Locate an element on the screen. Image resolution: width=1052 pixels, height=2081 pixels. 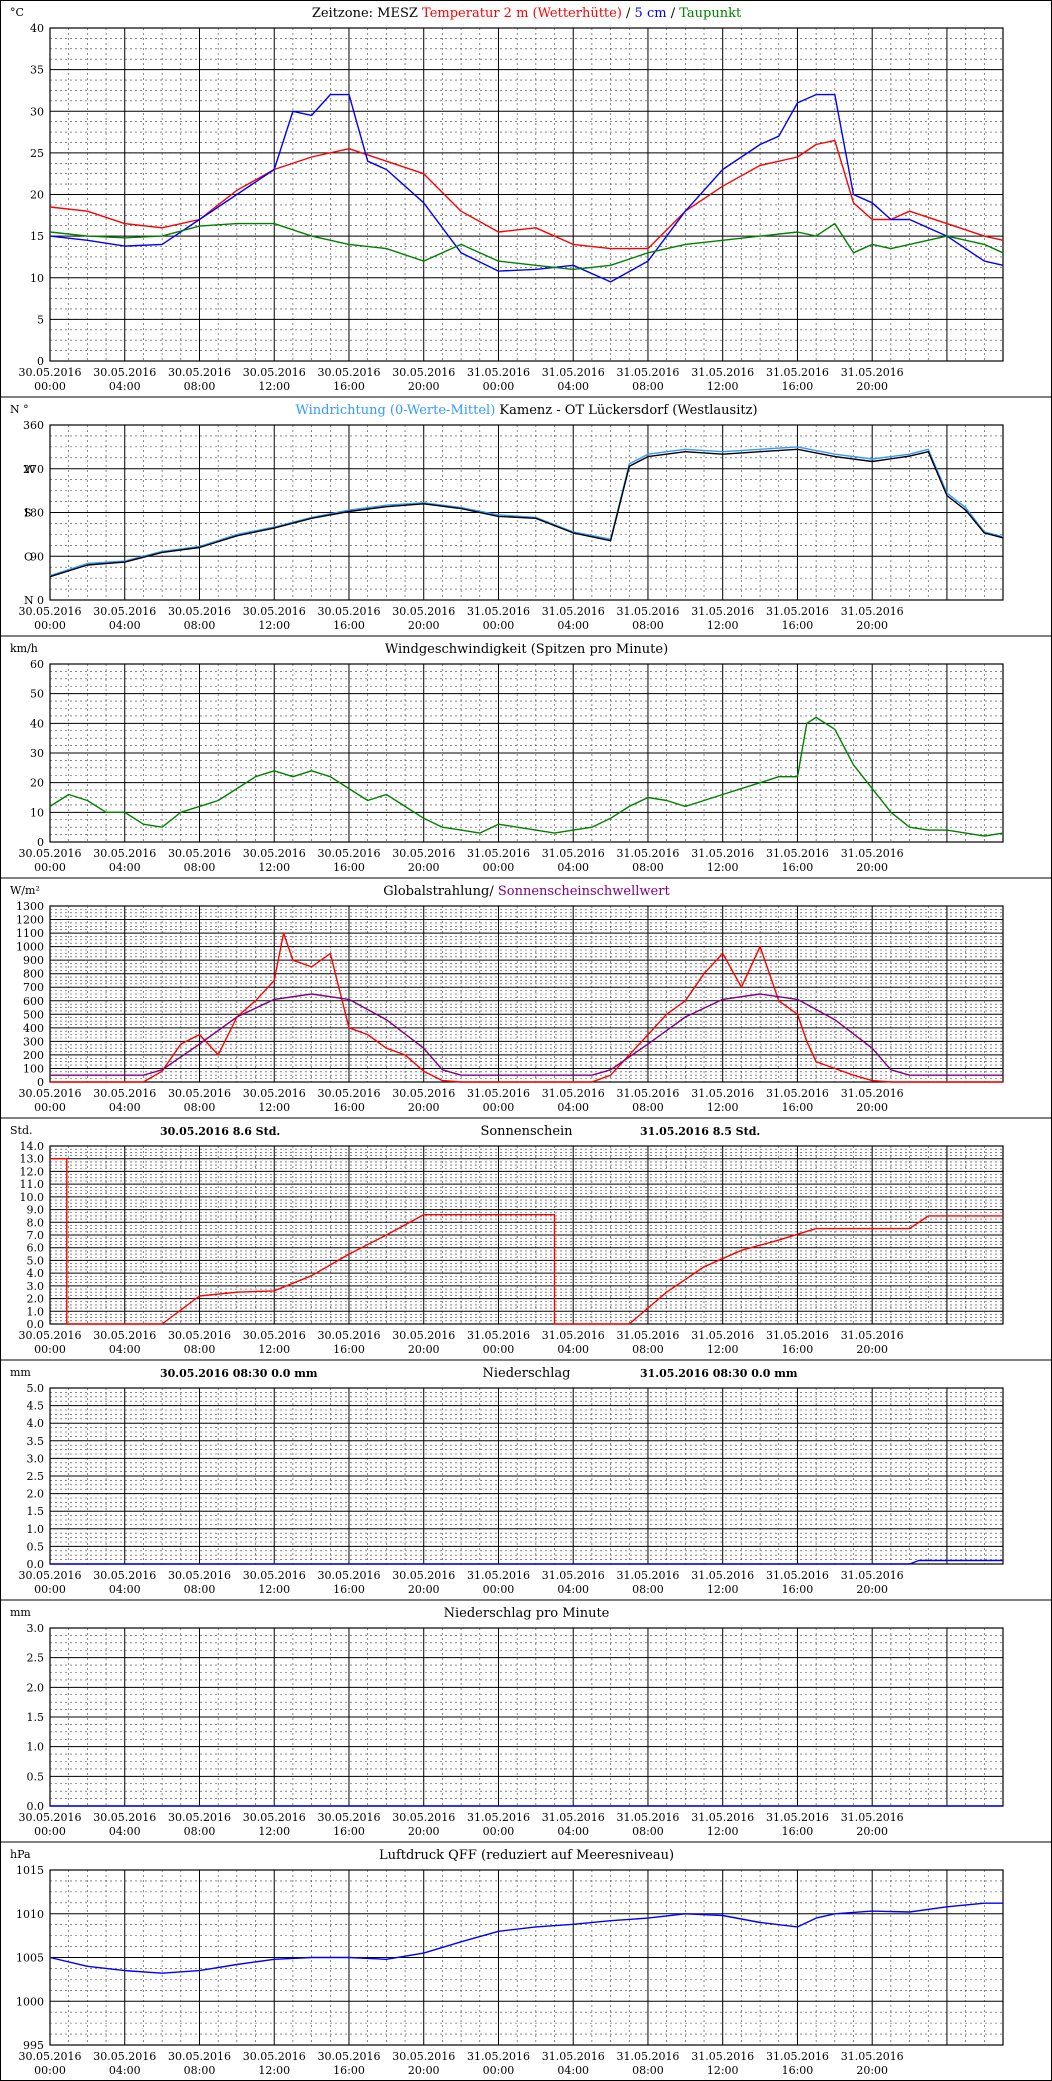
y-tick-label: 90 is located at coordinates (37, 556).